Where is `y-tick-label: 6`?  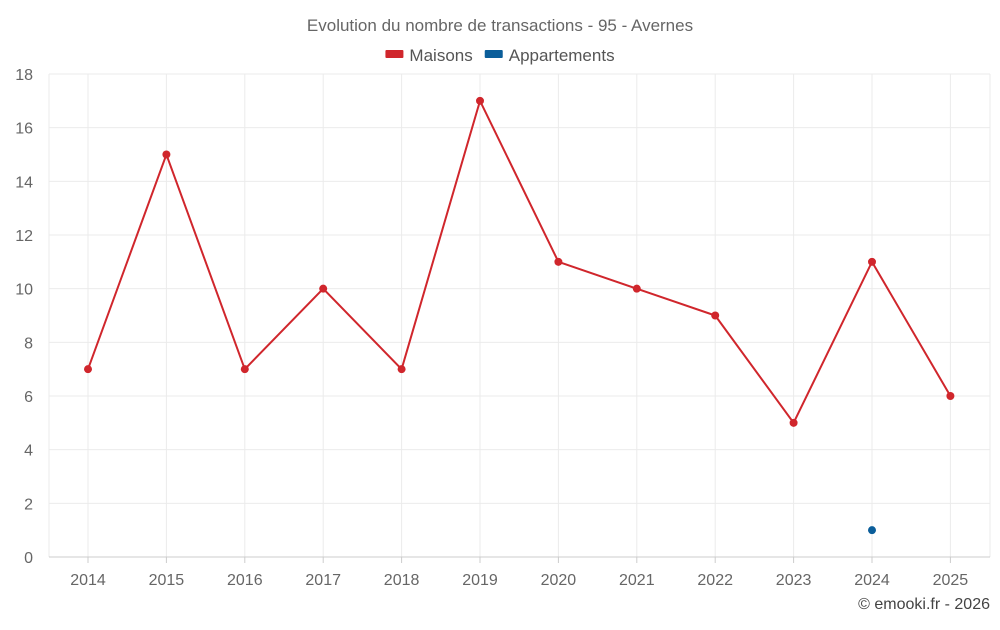
y-tick-label: 6 is located at coordinates (28, 397).